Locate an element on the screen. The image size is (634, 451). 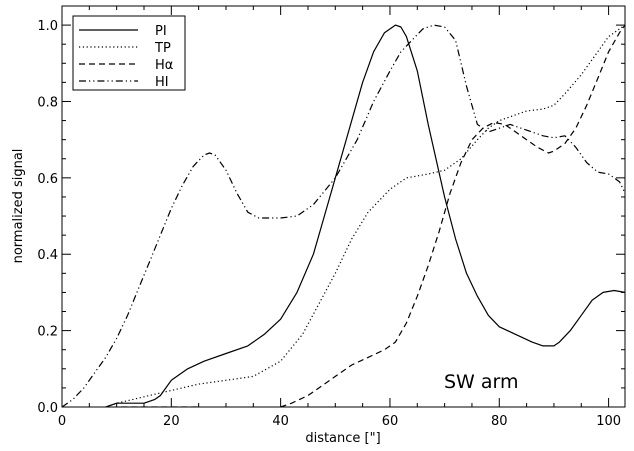
legend-label: Hα is located at coordinates (164, 65).